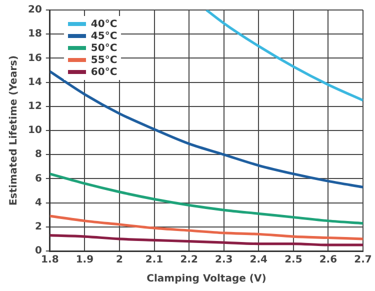  What do you see at coordinates (293, 260) in the screenshot?
I see `x-tick-label: 2.5` at bounding box center [293, 260].